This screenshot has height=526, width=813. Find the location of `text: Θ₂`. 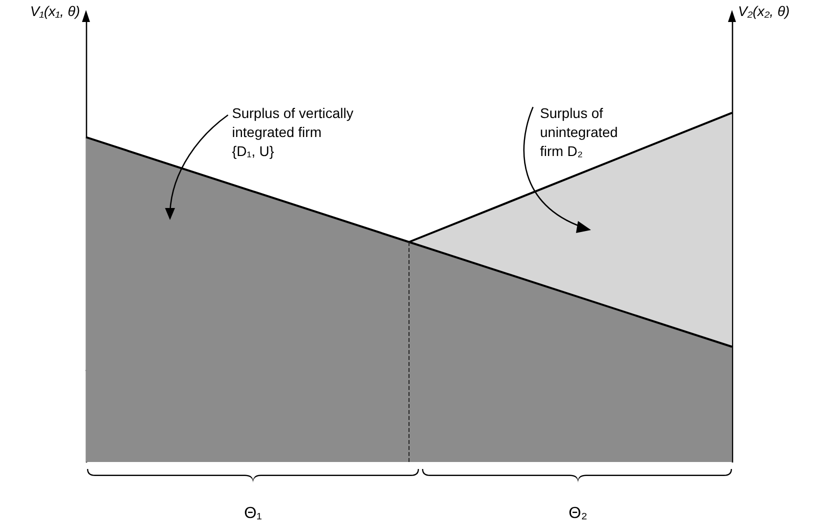

text: Θ₂ is located at coordinates (578, 513).